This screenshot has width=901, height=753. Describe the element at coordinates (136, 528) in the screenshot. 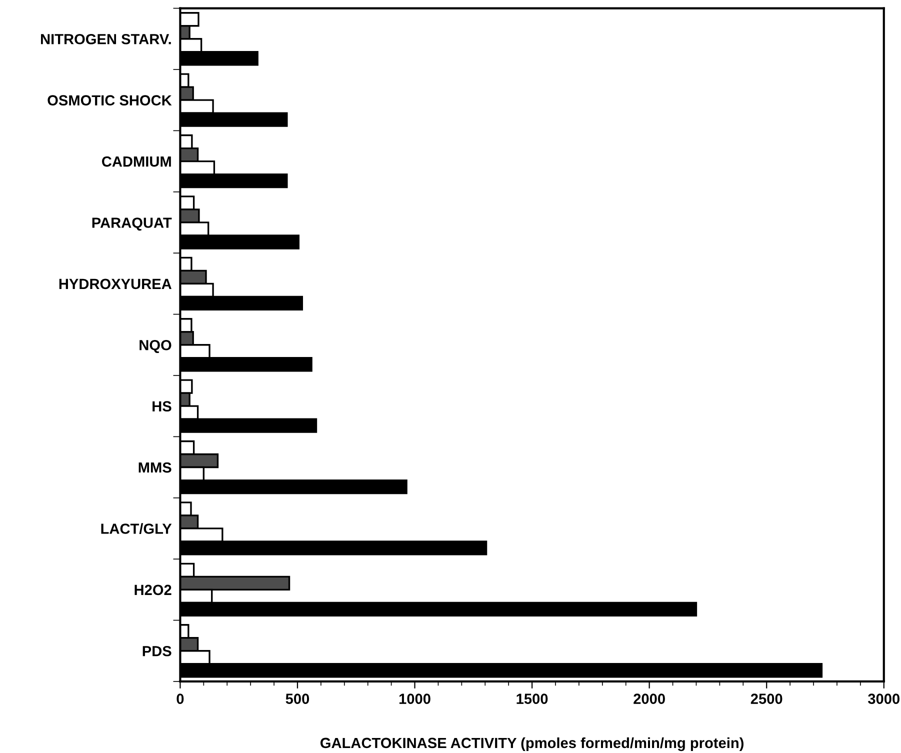

I see `y-tick-label: LACT/GLY` at that location.